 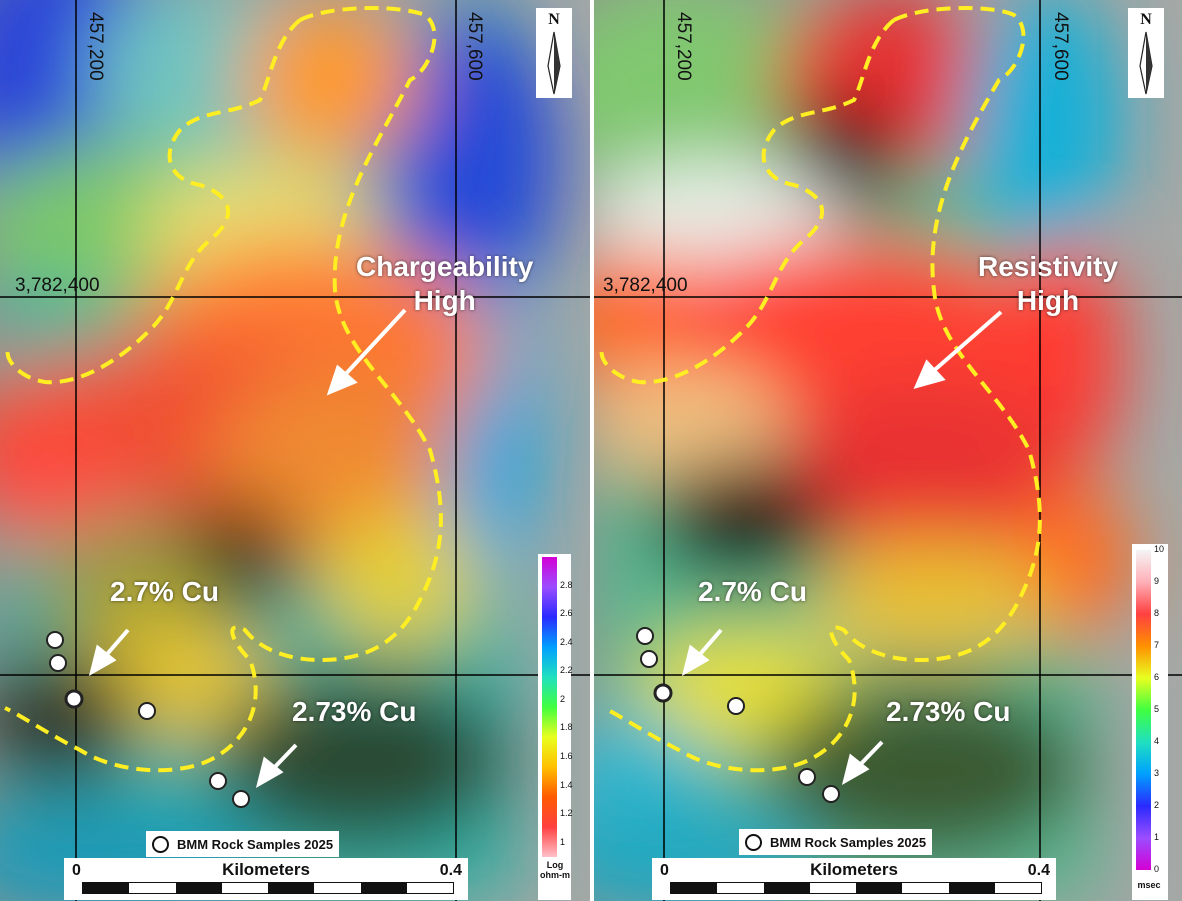 What do you see at coordinates (566, 813) in the screenshot?
I see `legend-tick-label: 1.2` at bounding box center [566, 813].